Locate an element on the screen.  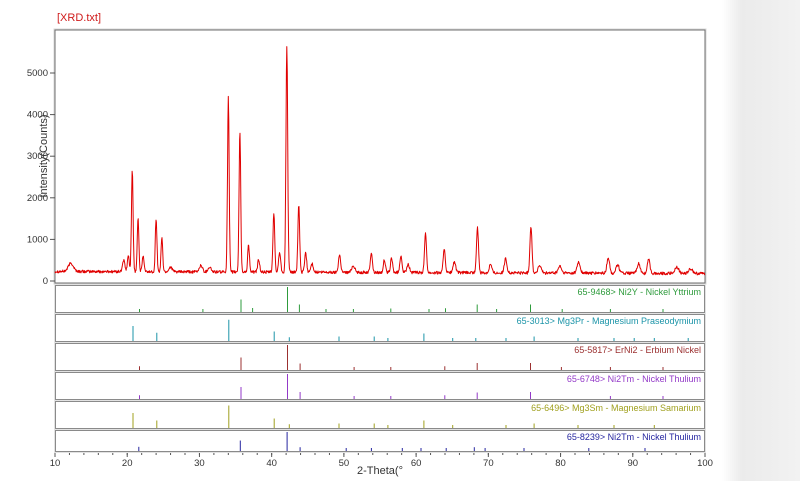
phase-strip-ni2tm-6748: 65-6748> Ni2Tm - Nickel Thulium is located at coordinates (380, 386).